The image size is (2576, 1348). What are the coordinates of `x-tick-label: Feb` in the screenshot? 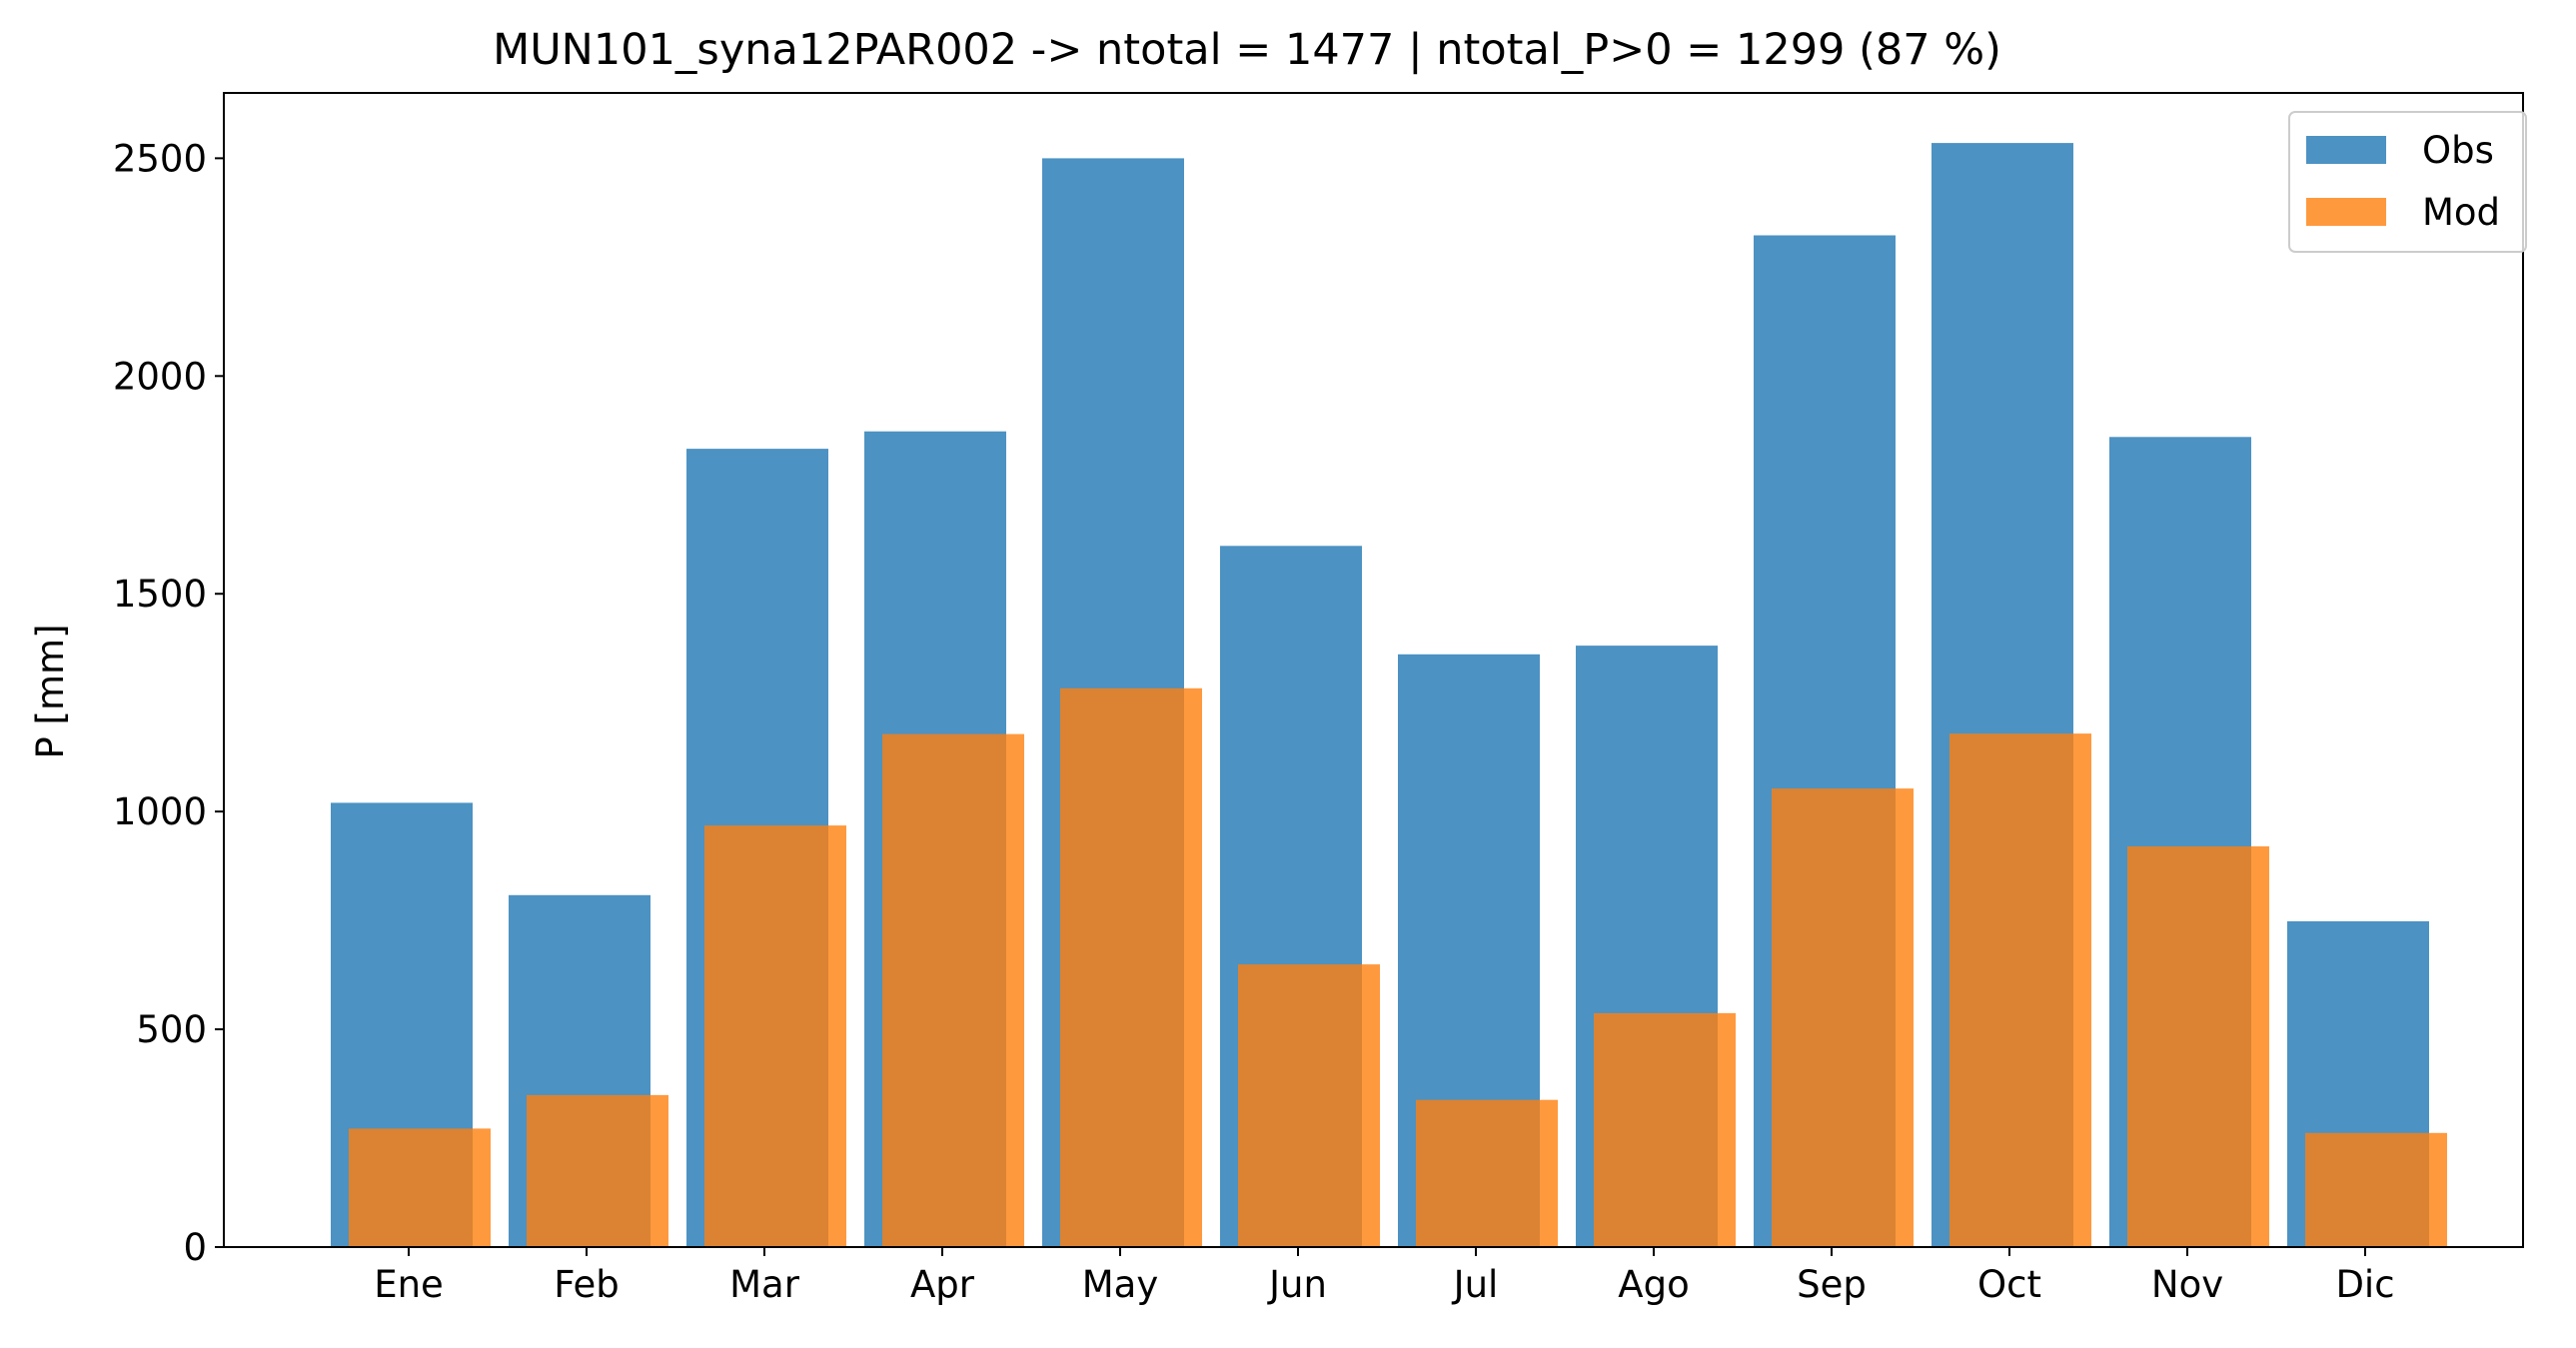 It's located at (587, 1284).